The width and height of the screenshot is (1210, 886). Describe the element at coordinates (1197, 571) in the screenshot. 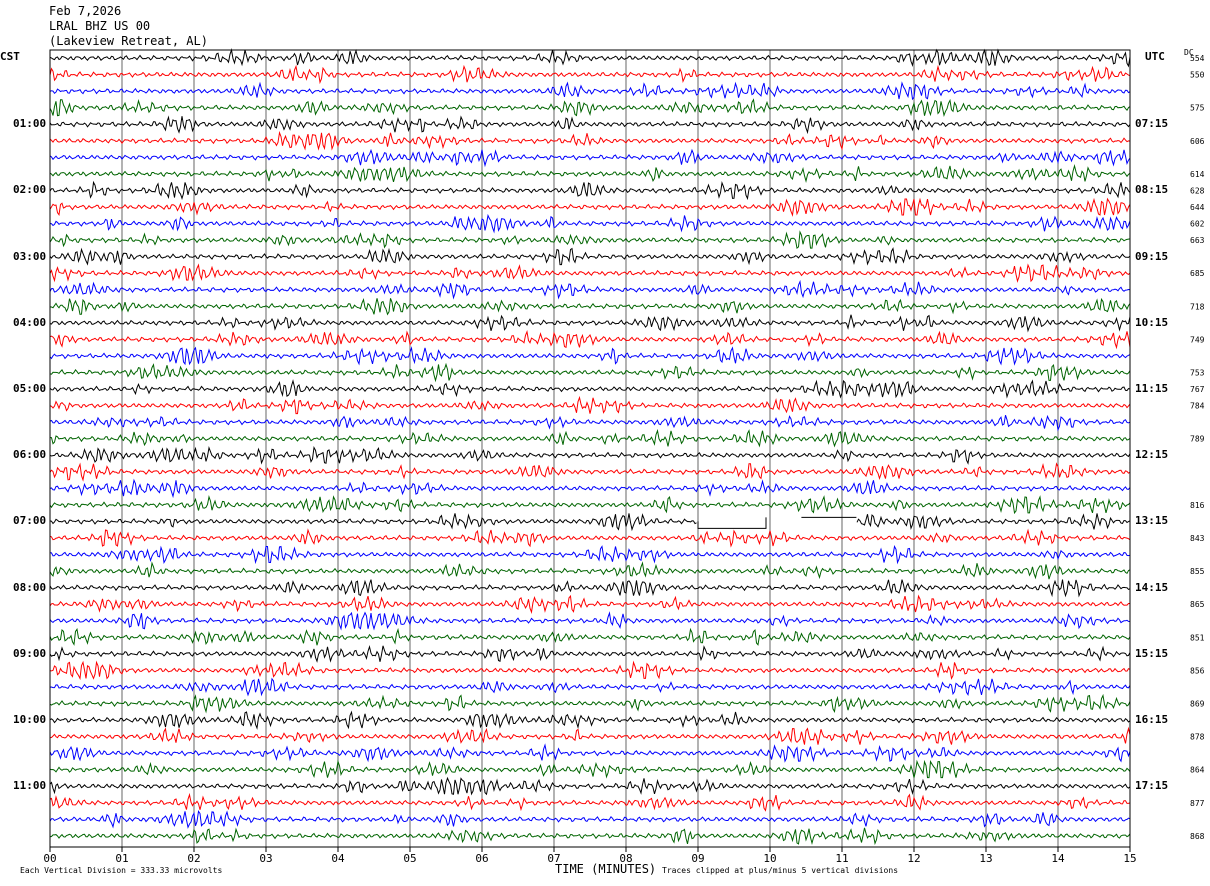

I see `dc-offset-label: 855` at that location.